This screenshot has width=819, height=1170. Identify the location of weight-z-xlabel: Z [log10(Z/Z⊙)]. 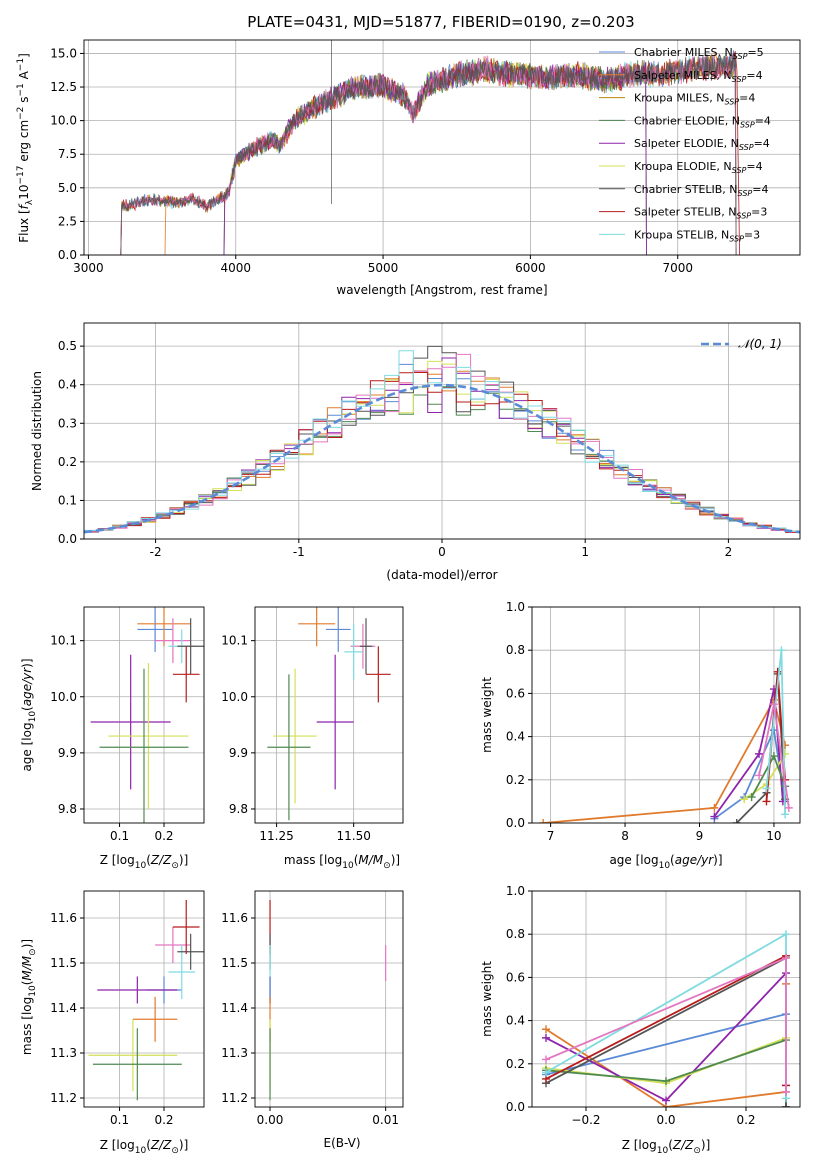
(666, 1147).